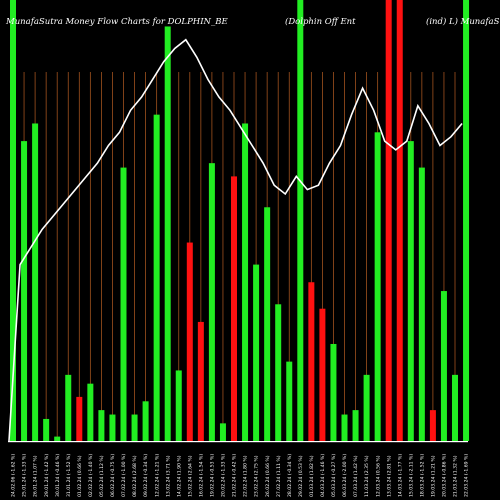 This screenshot has width=500, height=500. I want to click on chart-title-mid: (Dolphin Off Ent, so click(320, 21).